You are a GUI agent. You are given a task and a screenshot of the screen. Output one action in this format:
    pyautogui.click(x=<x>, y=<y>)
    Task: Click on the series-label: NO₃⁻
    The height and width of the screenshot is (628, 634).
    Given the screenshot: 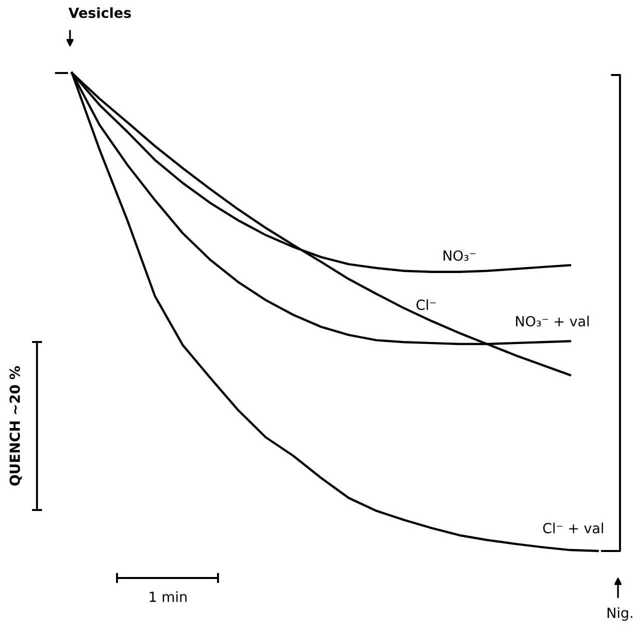 What is the action you would take?
    pyautogui.click(x=460, y=255)
    